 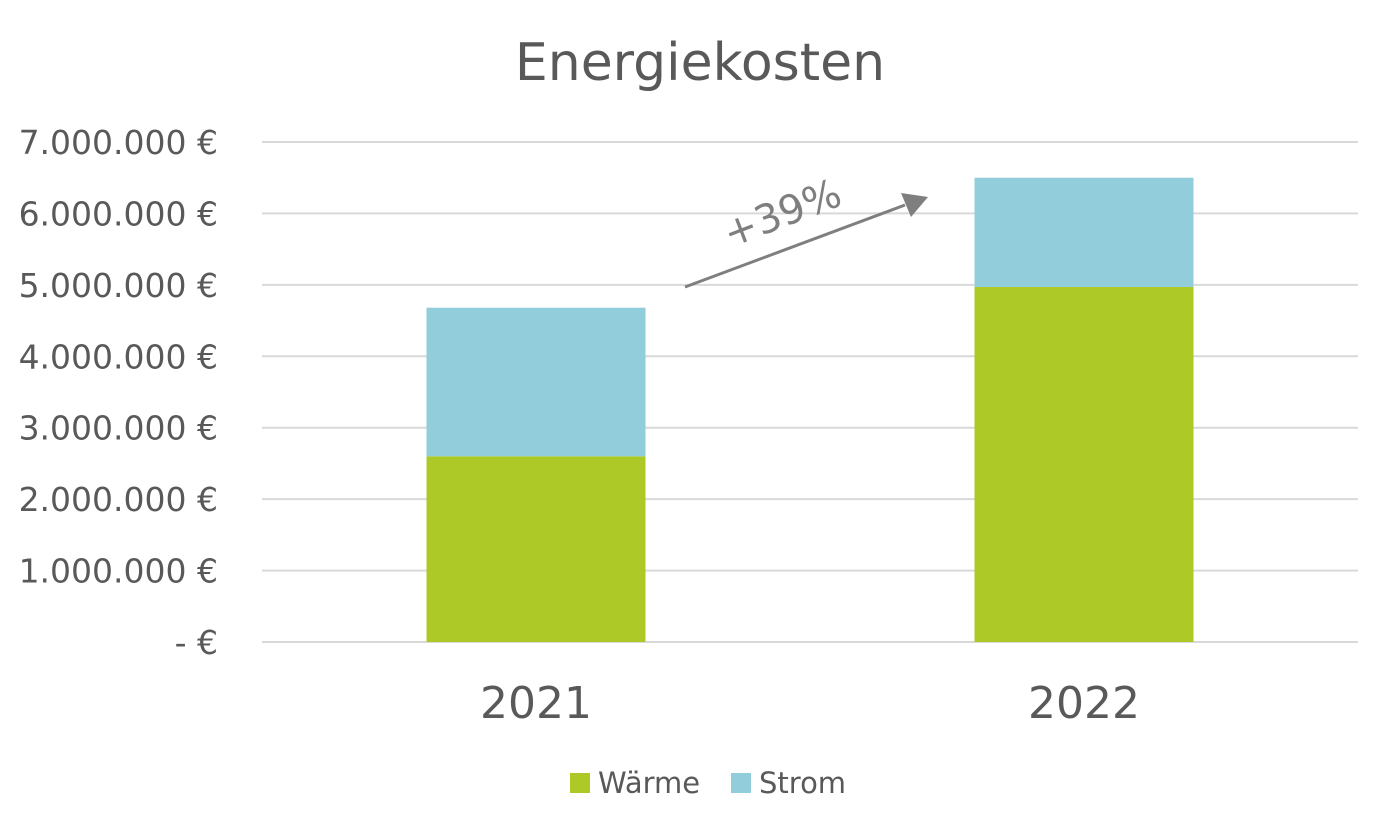 What do you see at coordinates (810, 703) in the screenshot?
I see `x-axis-ticks: 2021 2022` at bounding box center [810, 703].